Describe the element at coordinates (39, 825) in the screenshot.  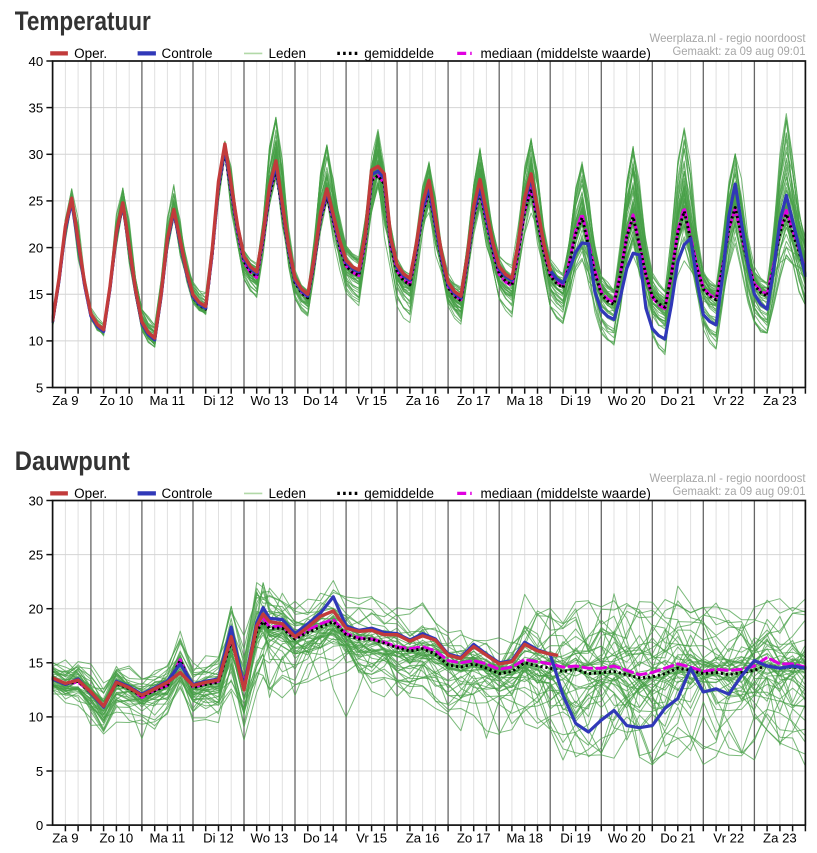
I see `svg-text: 0` at that location.